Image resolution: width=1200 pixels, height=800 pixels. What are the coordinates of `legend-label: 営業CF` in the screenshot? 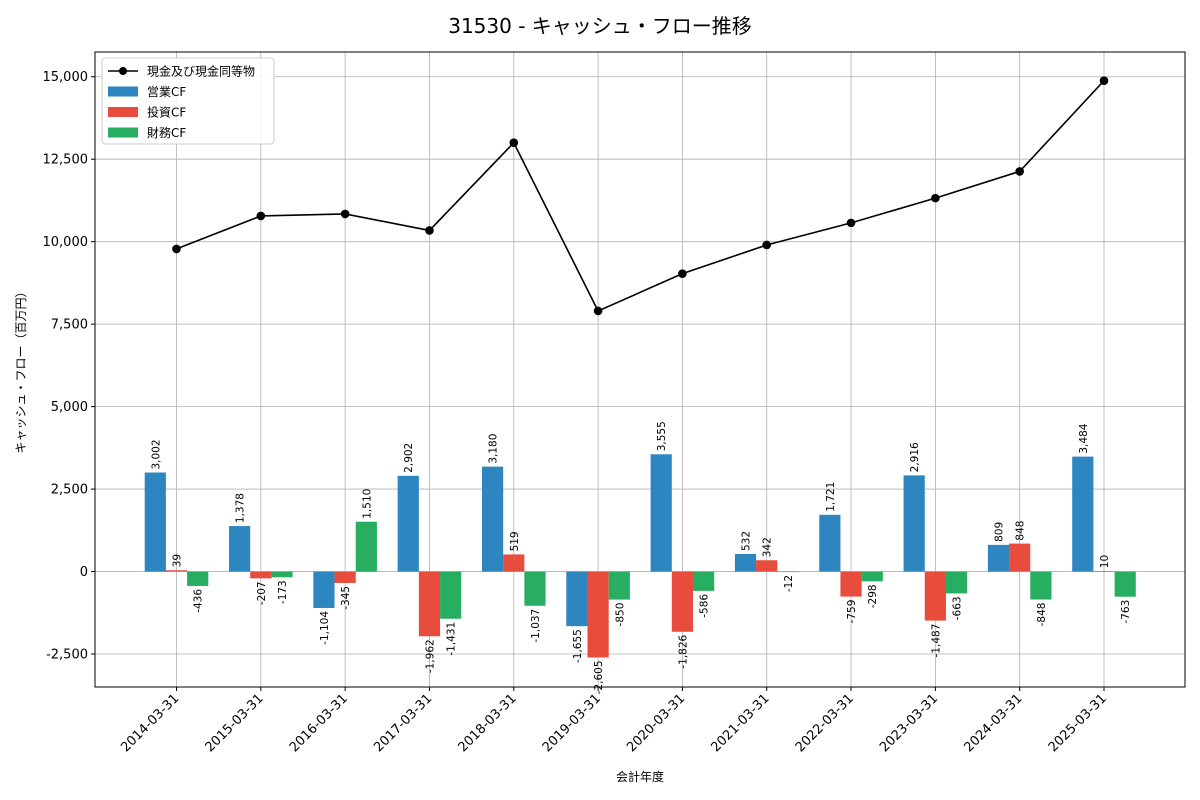 It's located at (166, 92).